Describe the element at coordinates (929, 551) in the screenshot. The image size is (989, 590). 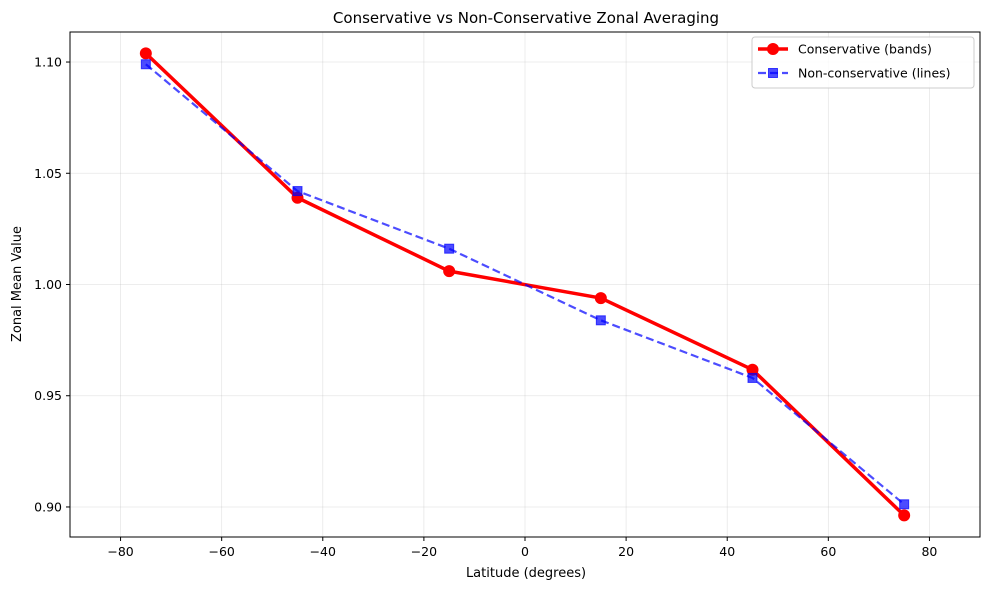
I see `x-tick-label: 80` at that location.